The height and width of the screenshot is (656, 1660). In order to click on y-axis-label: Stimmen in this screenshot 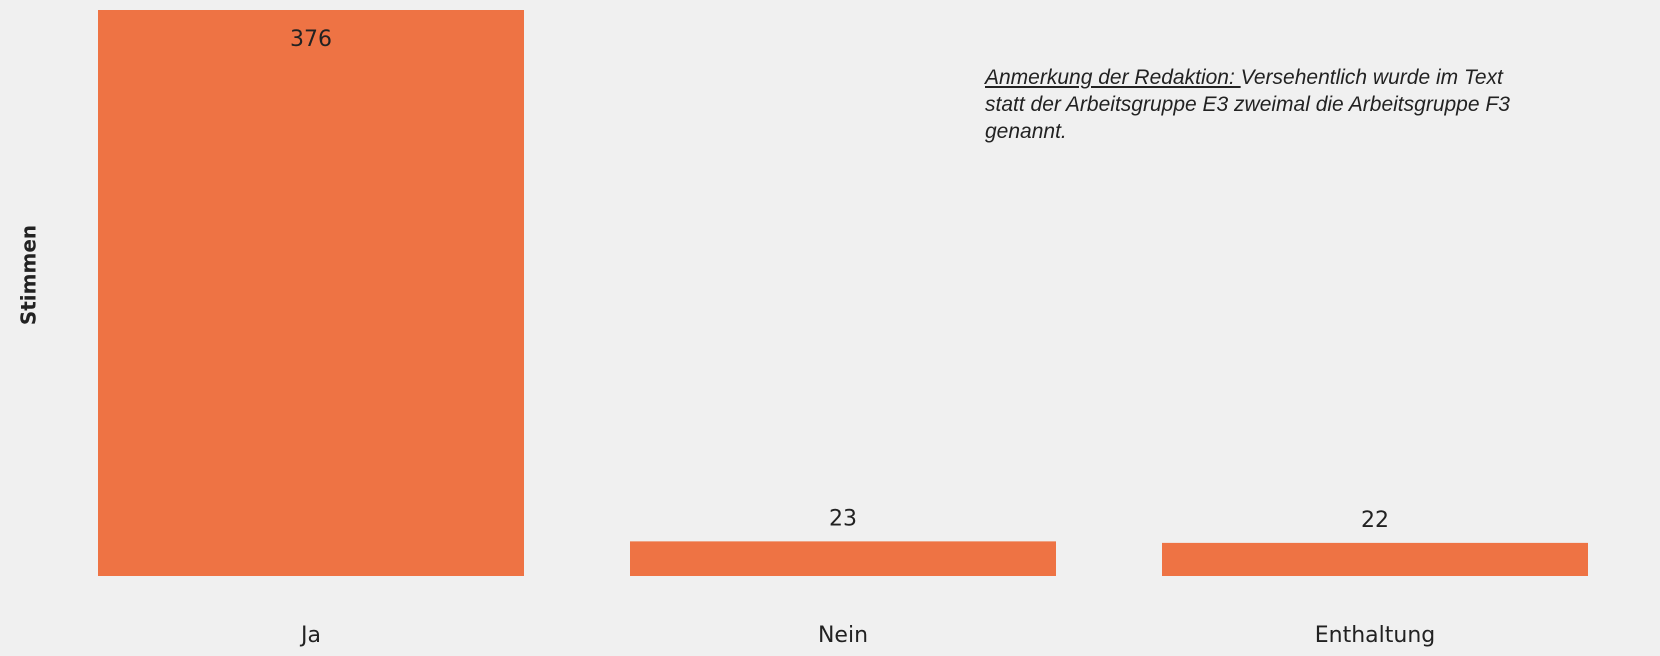, I will do `click(29, 275)`.